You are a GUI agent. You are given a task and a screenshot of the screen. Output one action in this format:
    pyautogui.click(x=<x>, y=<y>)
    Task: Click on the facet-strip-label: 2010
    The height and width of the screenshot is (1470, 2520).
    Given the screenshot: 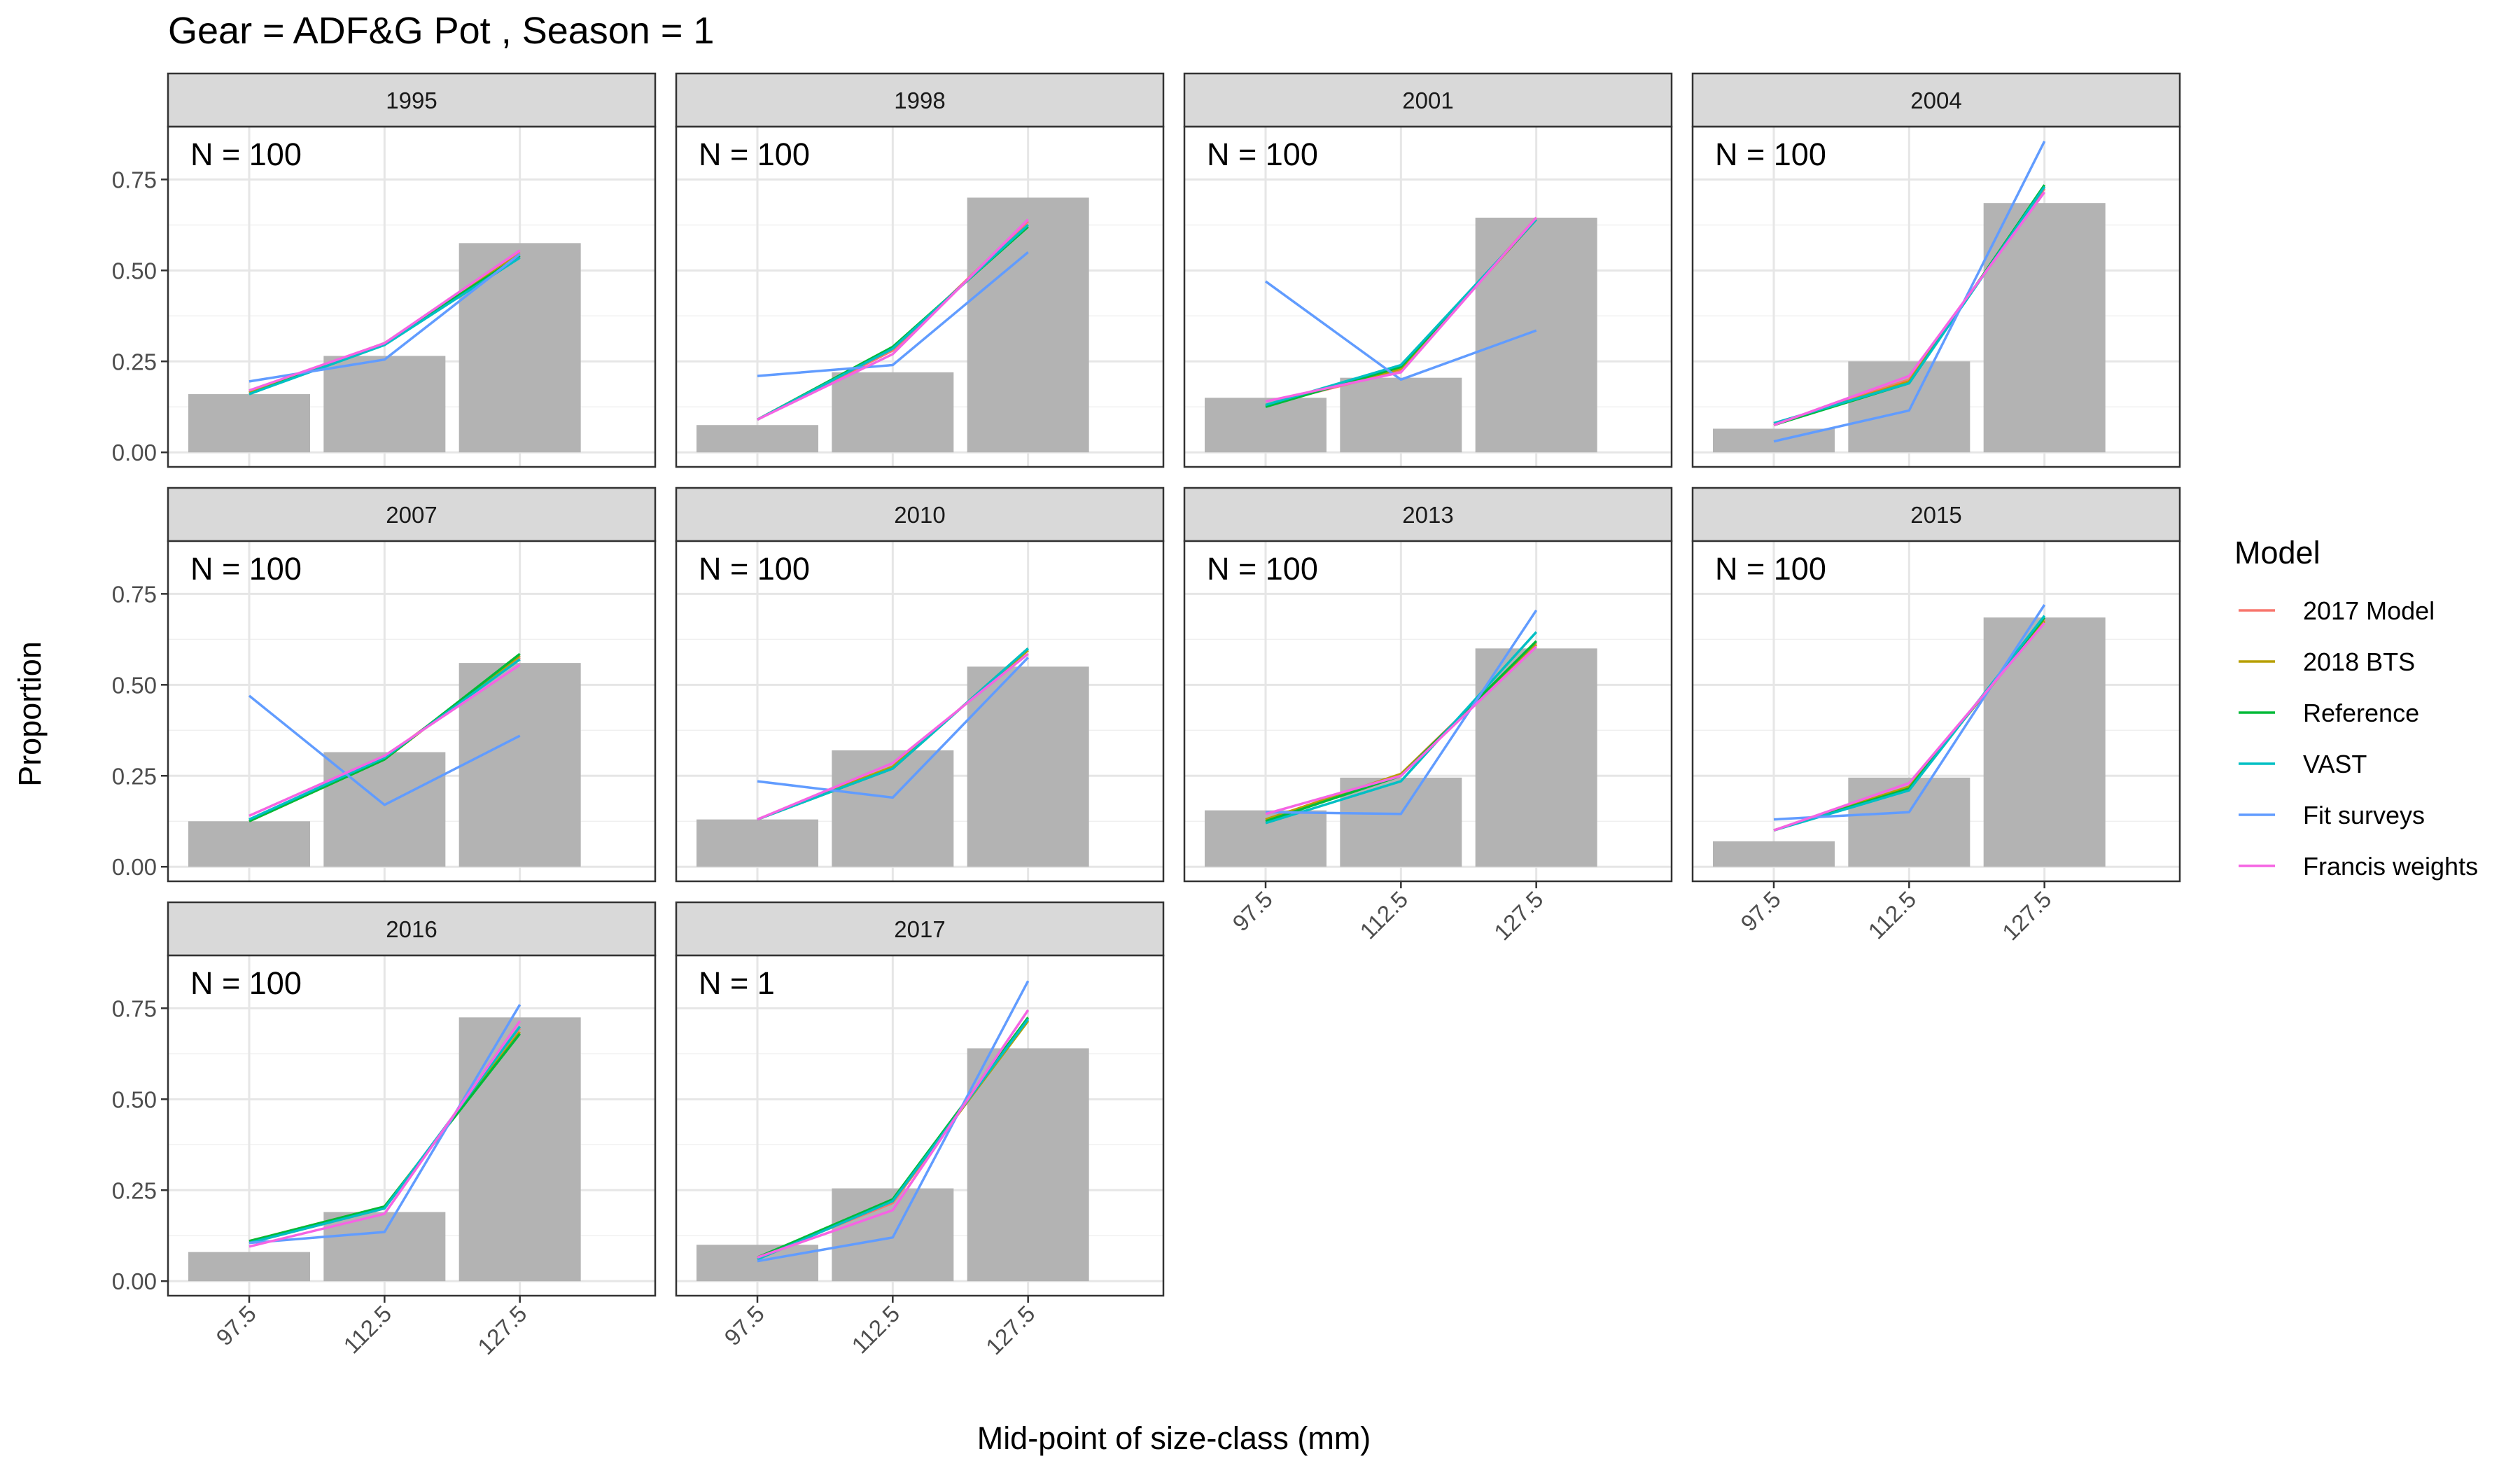 What is the action you would take?
    pyautogui.click(x=919, y=515)
    